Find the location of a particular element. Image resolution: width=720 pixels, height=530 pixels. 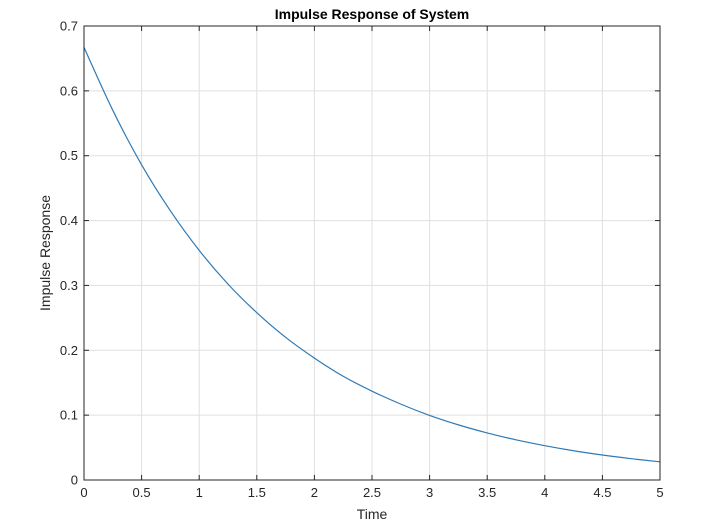

x-tick-label: 4.5 is located at coordinates (602, 492).